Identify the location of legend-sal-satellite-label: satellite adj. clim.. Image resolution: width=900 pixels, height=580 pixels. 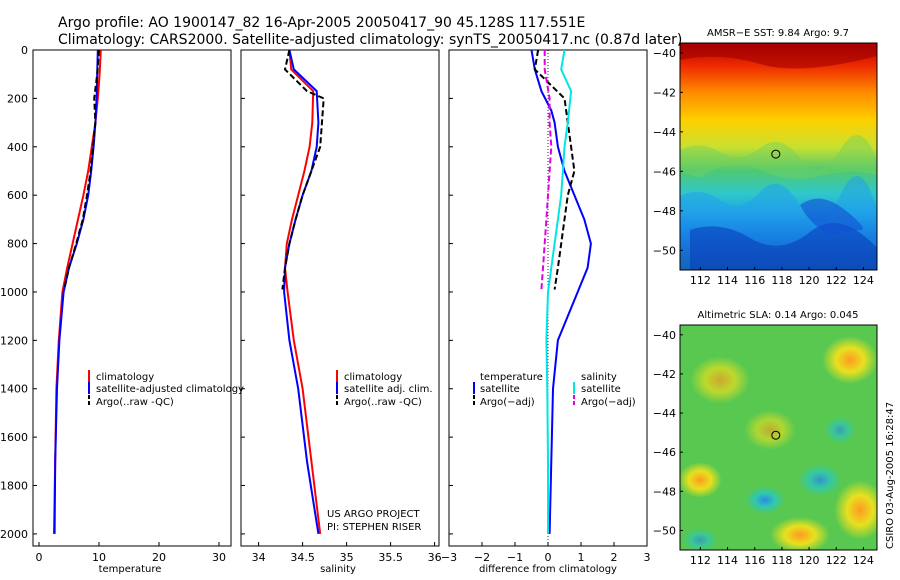
(388, 389).